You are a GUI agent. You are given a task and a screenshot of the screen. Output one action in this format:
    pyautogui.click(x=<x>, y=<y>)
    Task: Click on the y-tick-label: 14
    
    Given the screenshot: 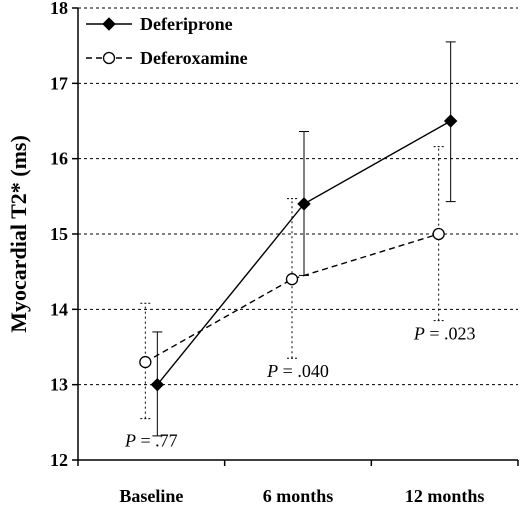 What is the action you would take?
    pyautogui.click(x=59, y=309)
    